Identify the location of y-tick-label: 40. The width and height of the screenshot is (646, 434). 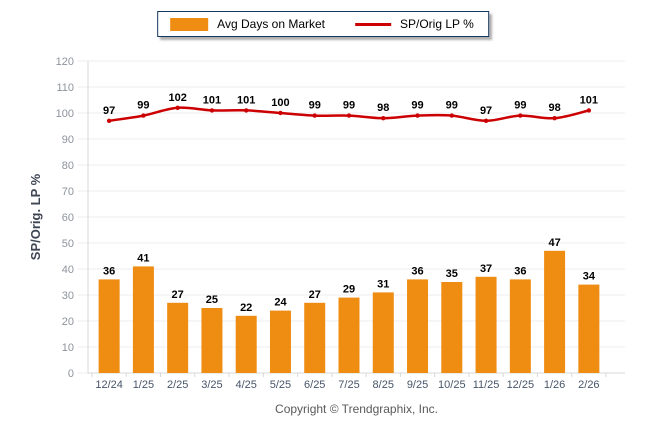
(68, 270).